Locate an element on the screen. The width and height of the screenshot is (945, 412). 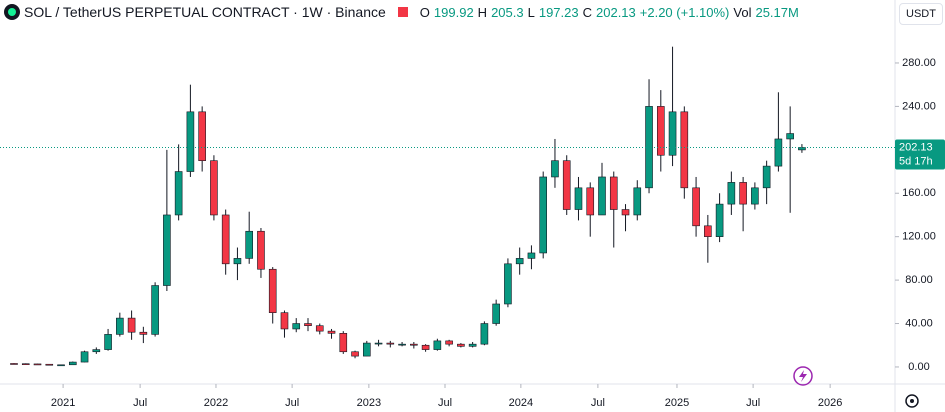
y-tick-label: 120.00 is located at coordinates (919, 237).